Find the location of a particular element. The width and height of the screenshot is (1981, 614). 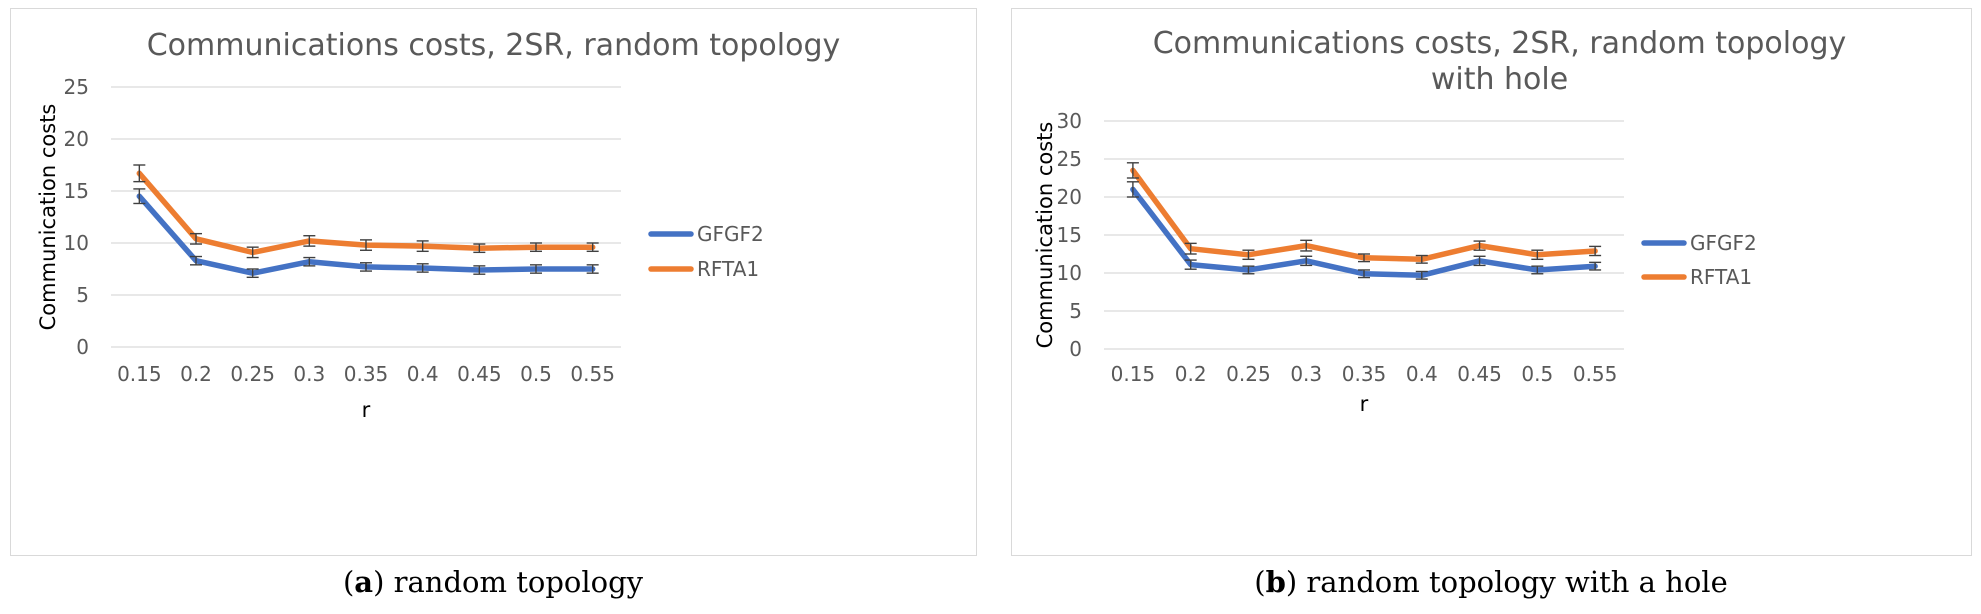

chart-b-y-axis-title: Communication costs is located at coordinates (1045, 235).